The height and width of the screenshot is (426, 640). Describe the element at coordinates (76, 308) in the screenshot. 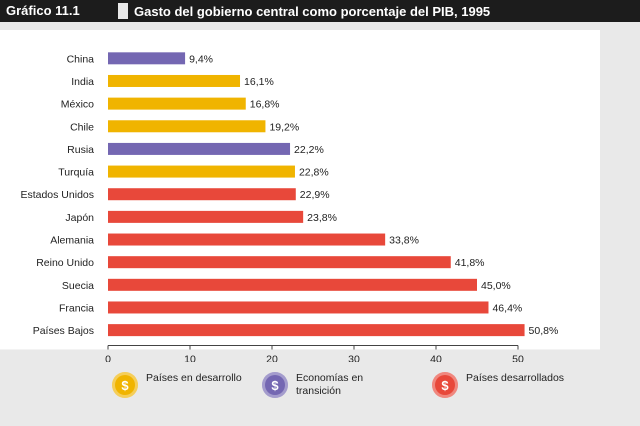

I see `category-label: Francia` at that location.